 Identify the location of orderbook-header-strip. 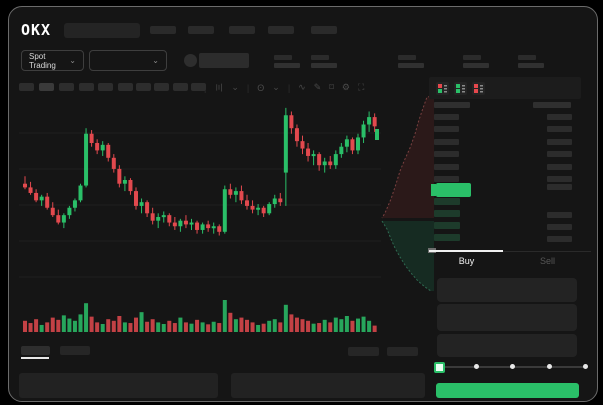
(505, 88).